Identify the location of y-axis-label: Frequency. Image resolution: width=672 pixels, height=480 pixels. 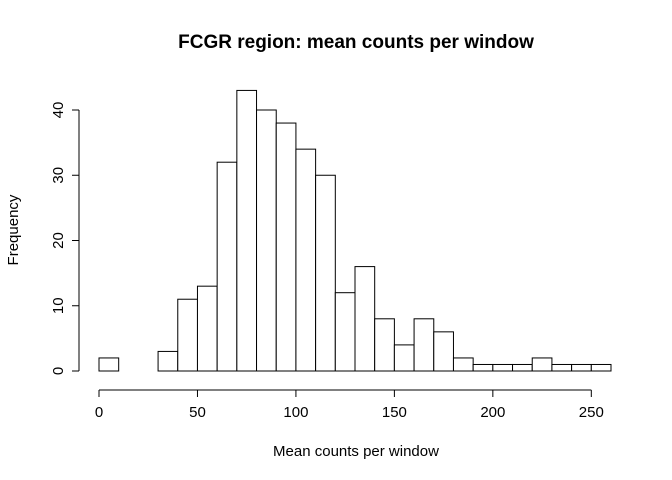
(13, 229).